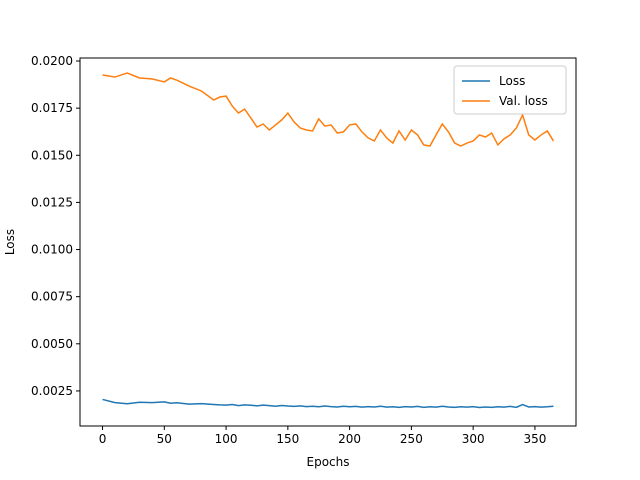  Describe the element at coordinates (512, 81) in the screenshot. I see `legend-label: Loss` at that location.